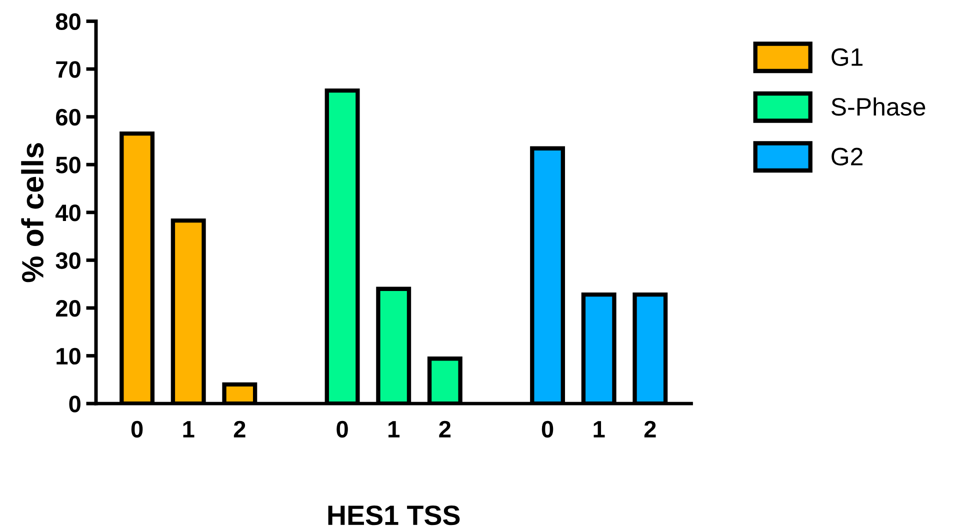 Image resolution: width=960 pixels, height=531 pixels. What do you see at coordinates (394, 515) in the screenshot?
I see `x-axis-title: HES1 TSS` at bounding box center [394, 515].